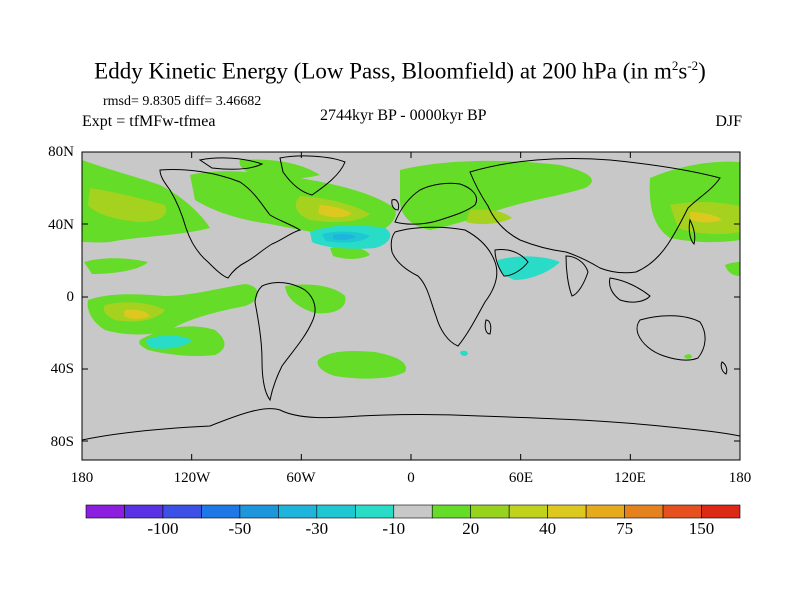 Image resolution: width=800 pixels, height=600 pixels. Describe the element at coordinates (361, 364) in the screenshot. I see `anomaly-south-atlantic` at that location.